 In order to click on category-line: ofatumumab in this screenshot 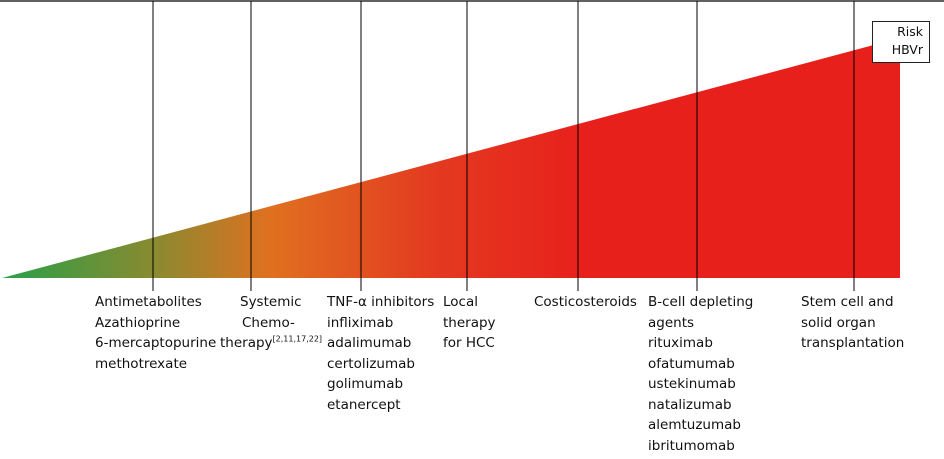, I will do `click(691, 363)`.